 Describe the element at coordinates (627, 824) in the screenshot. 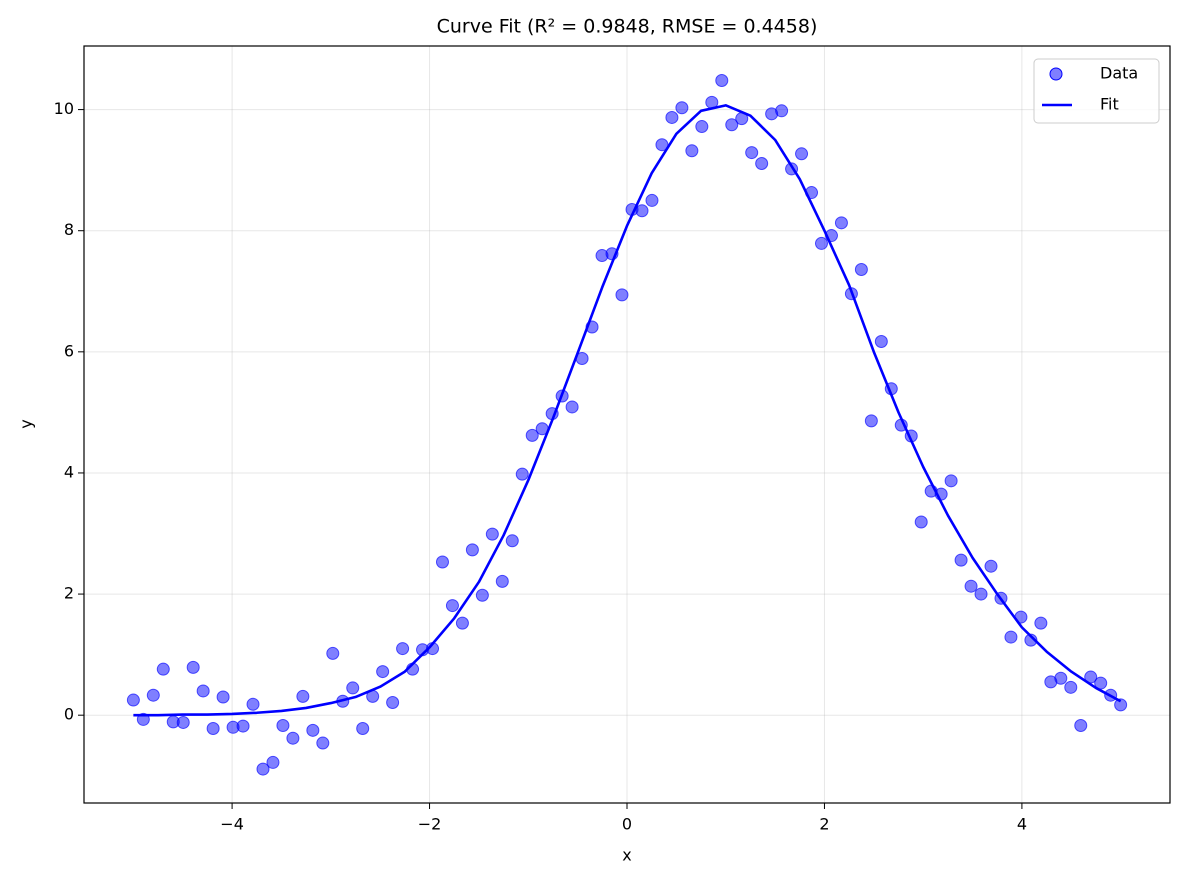

I see `x-tick-label: 0` at that location.